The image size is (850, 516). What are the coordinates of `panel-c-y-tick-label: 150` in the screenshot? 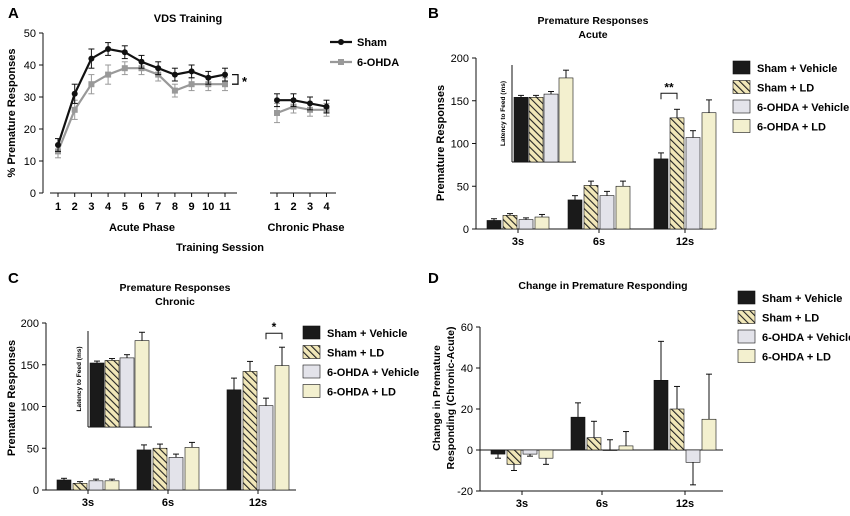 It's located at (30, 366).